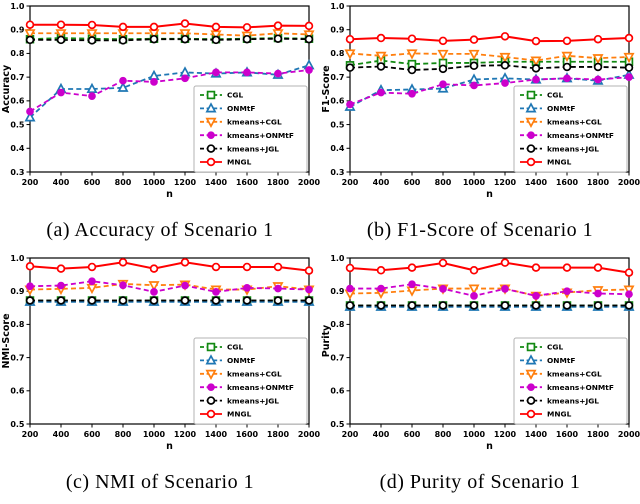 The width and height of the screenshot is (640, 504). I want to click on legend-entry-kmeans+JGL: kmeans+JGL, so click(559, 148).